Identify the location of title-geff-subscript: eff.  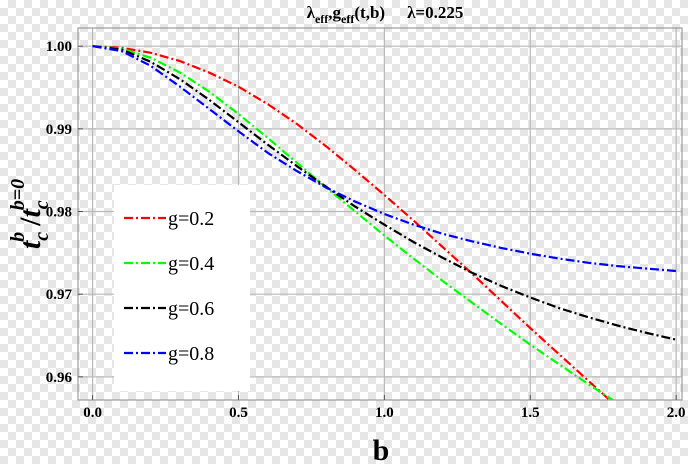
(348, 19).